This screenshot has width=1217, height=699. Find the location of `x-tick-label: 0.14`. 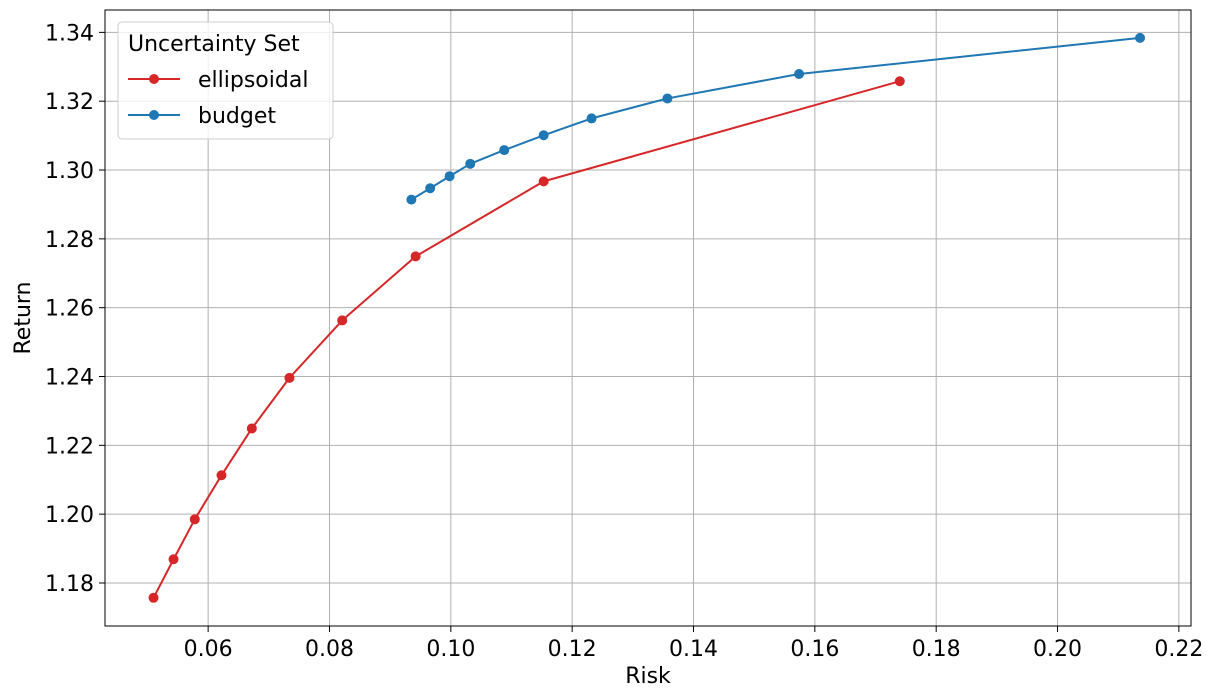

x-tick-label: 0.14 is located at coordinates (693, 649).